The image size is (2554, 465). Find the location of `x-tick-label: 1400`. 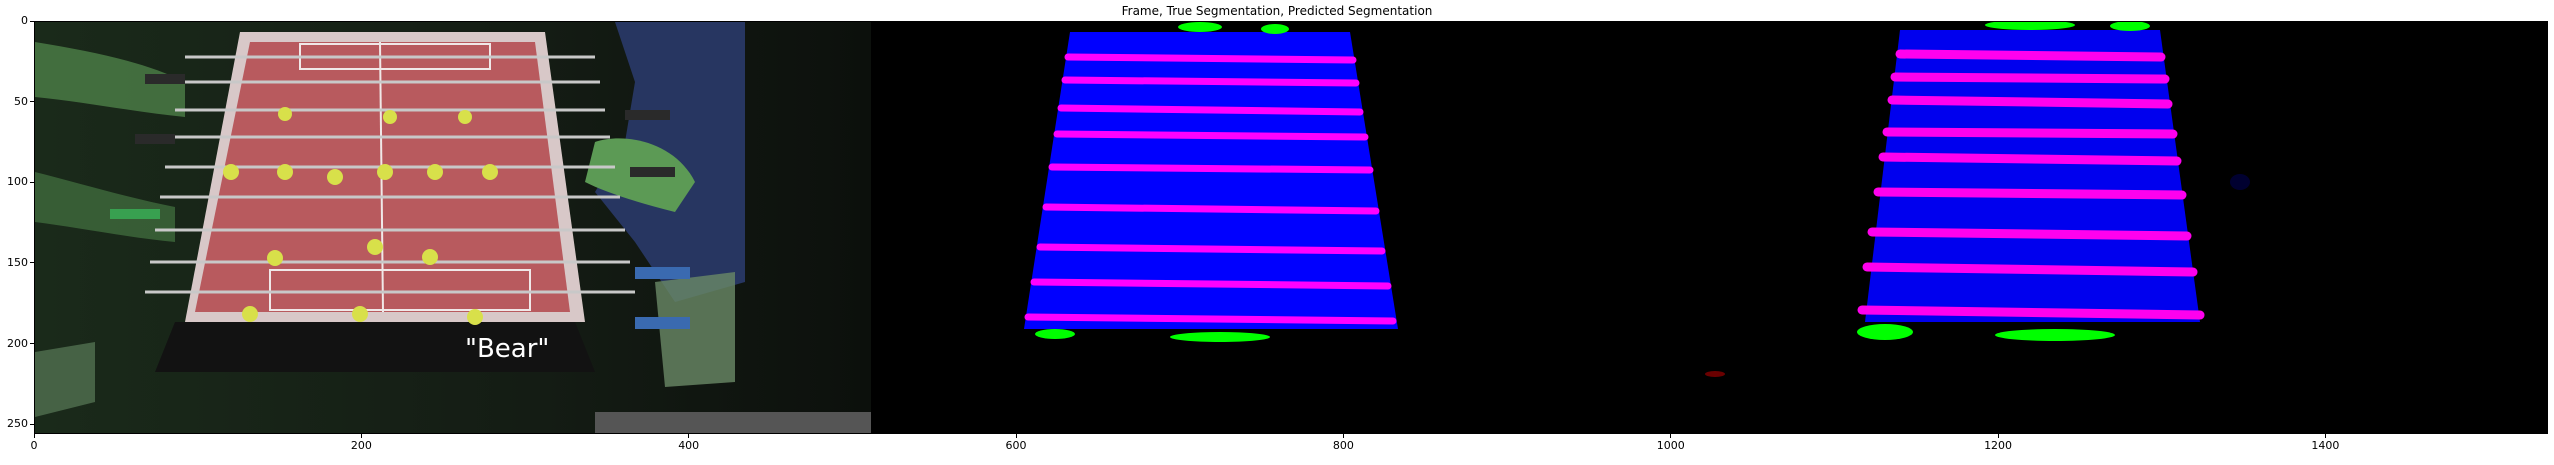

x-tick-label: 1400 is located at coordinates (2325, 445).